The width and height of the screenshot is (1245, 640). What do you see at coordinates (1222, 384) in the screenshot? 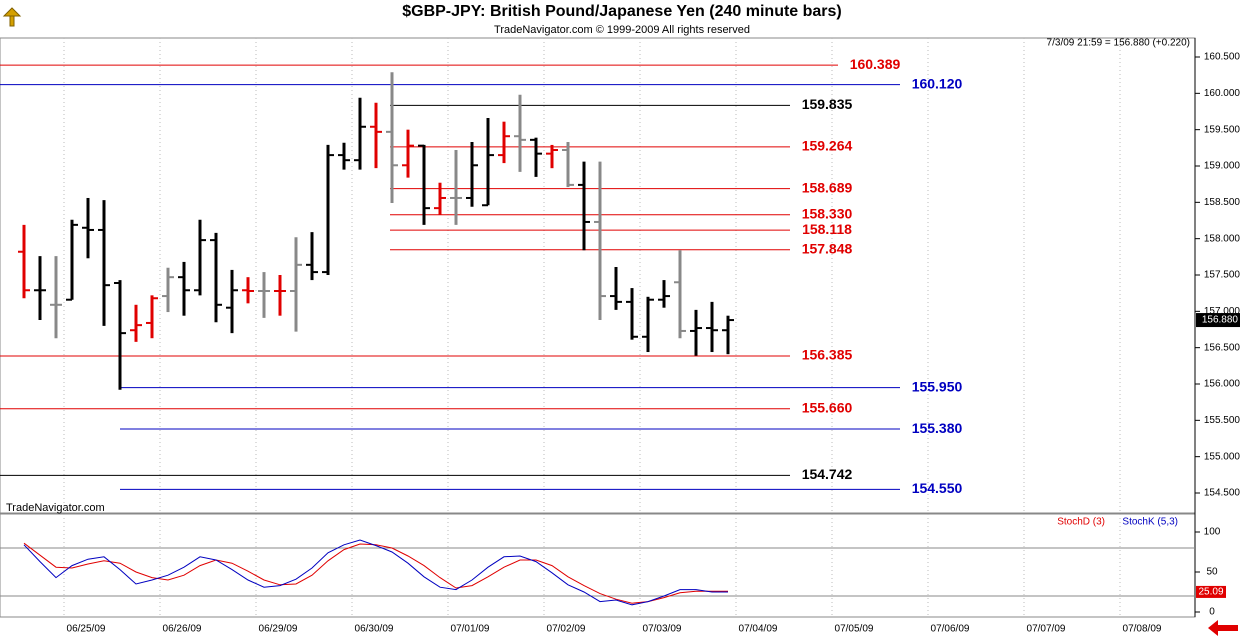
I see `y-tick-label: 156.000` at bounding box center [1222, 384].